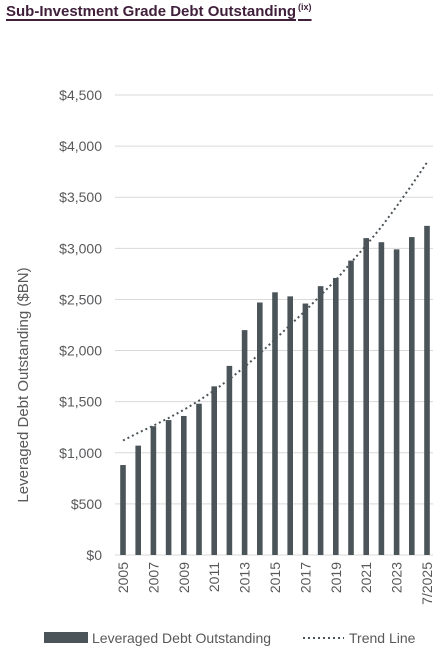  Describe the element at coordinates (305, 429) in the screenshot. I see `bar-2017` at that location.